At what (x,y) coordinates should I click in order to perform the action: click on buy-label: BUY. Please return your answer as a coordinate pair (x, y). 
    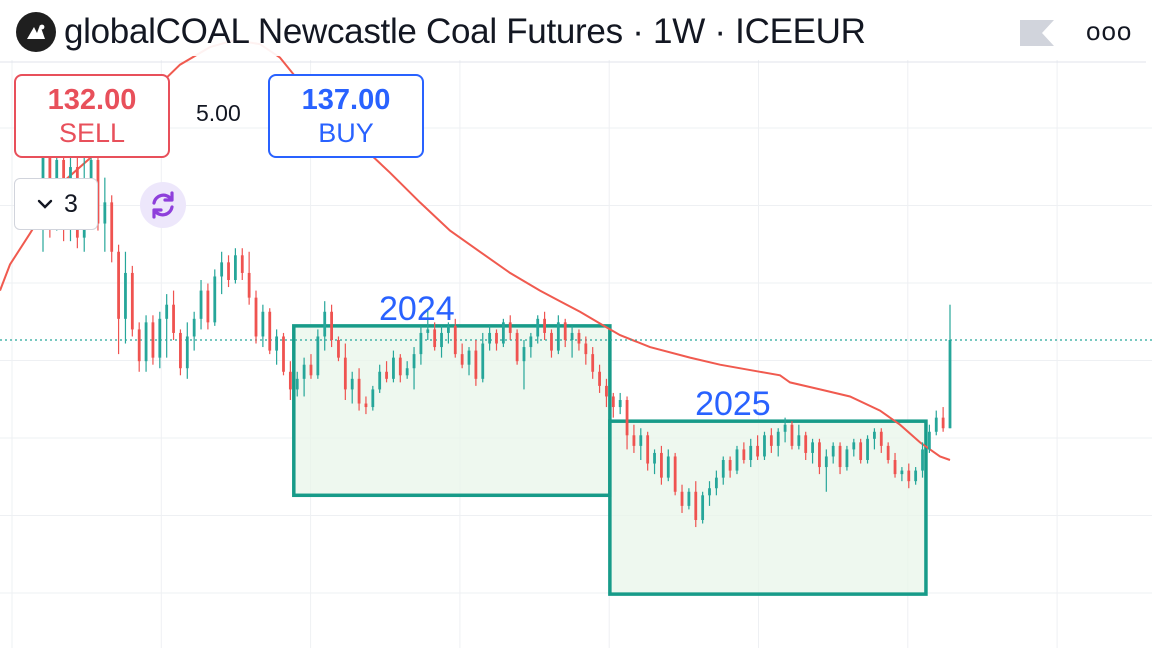
    Looking at the image, I should click on (346, 133).